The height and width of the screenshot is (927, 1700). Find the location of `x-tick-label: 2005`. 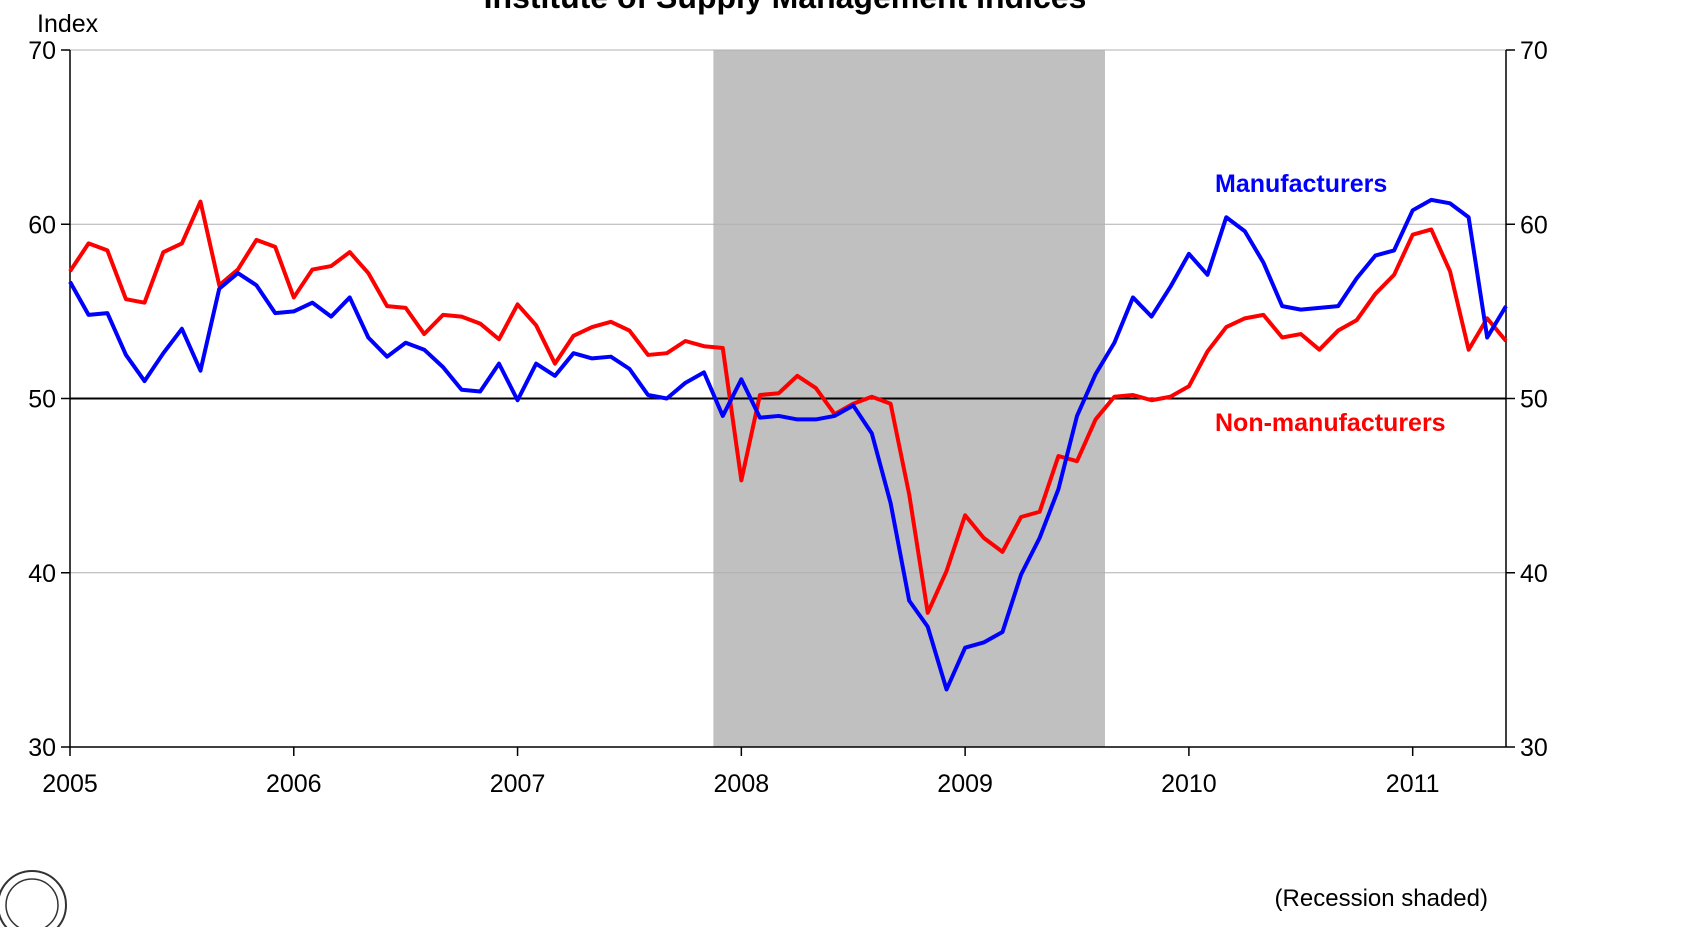

x-tick-label: 2005 is located at coordinates (70, 784).